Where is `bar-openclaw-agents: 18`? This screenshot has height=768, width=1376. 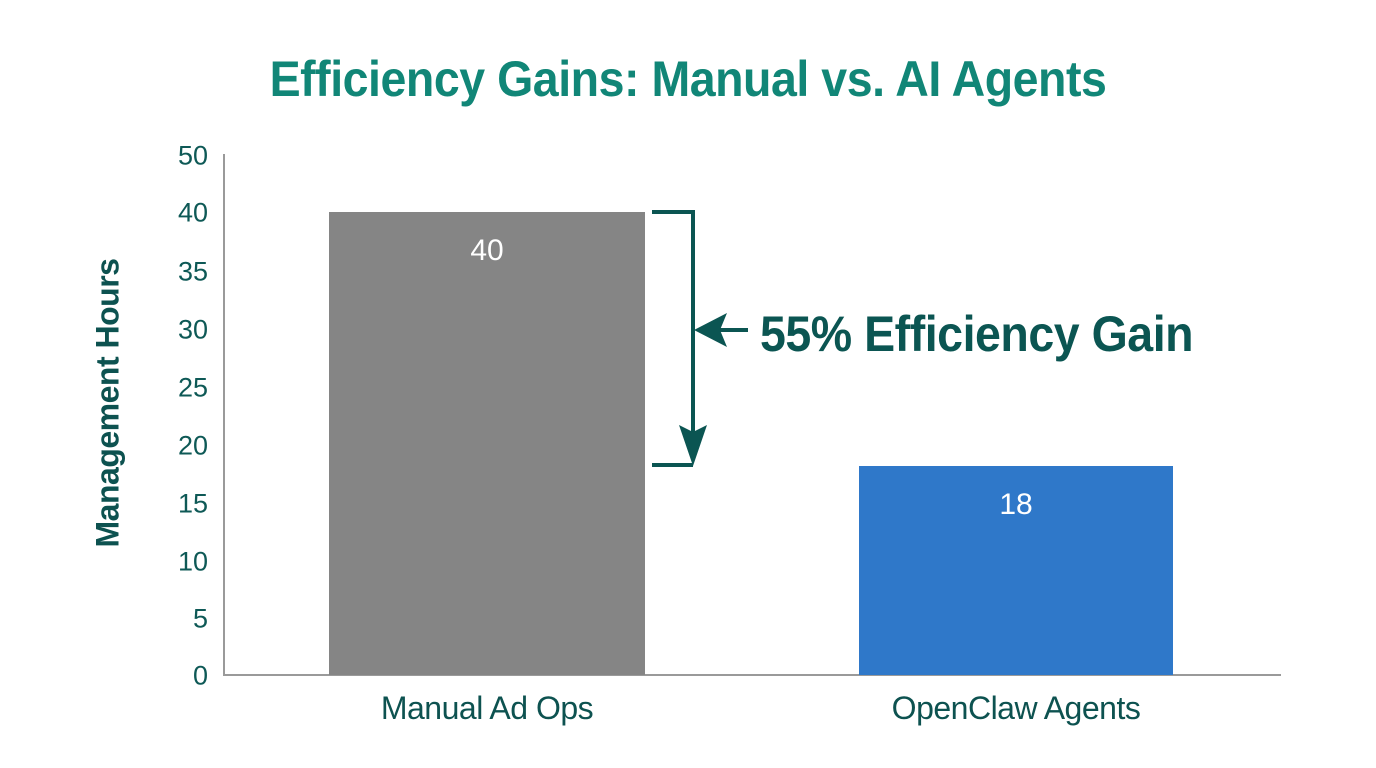
bar-openclaw-agents: 18 is located at coordinates (1016, 570).